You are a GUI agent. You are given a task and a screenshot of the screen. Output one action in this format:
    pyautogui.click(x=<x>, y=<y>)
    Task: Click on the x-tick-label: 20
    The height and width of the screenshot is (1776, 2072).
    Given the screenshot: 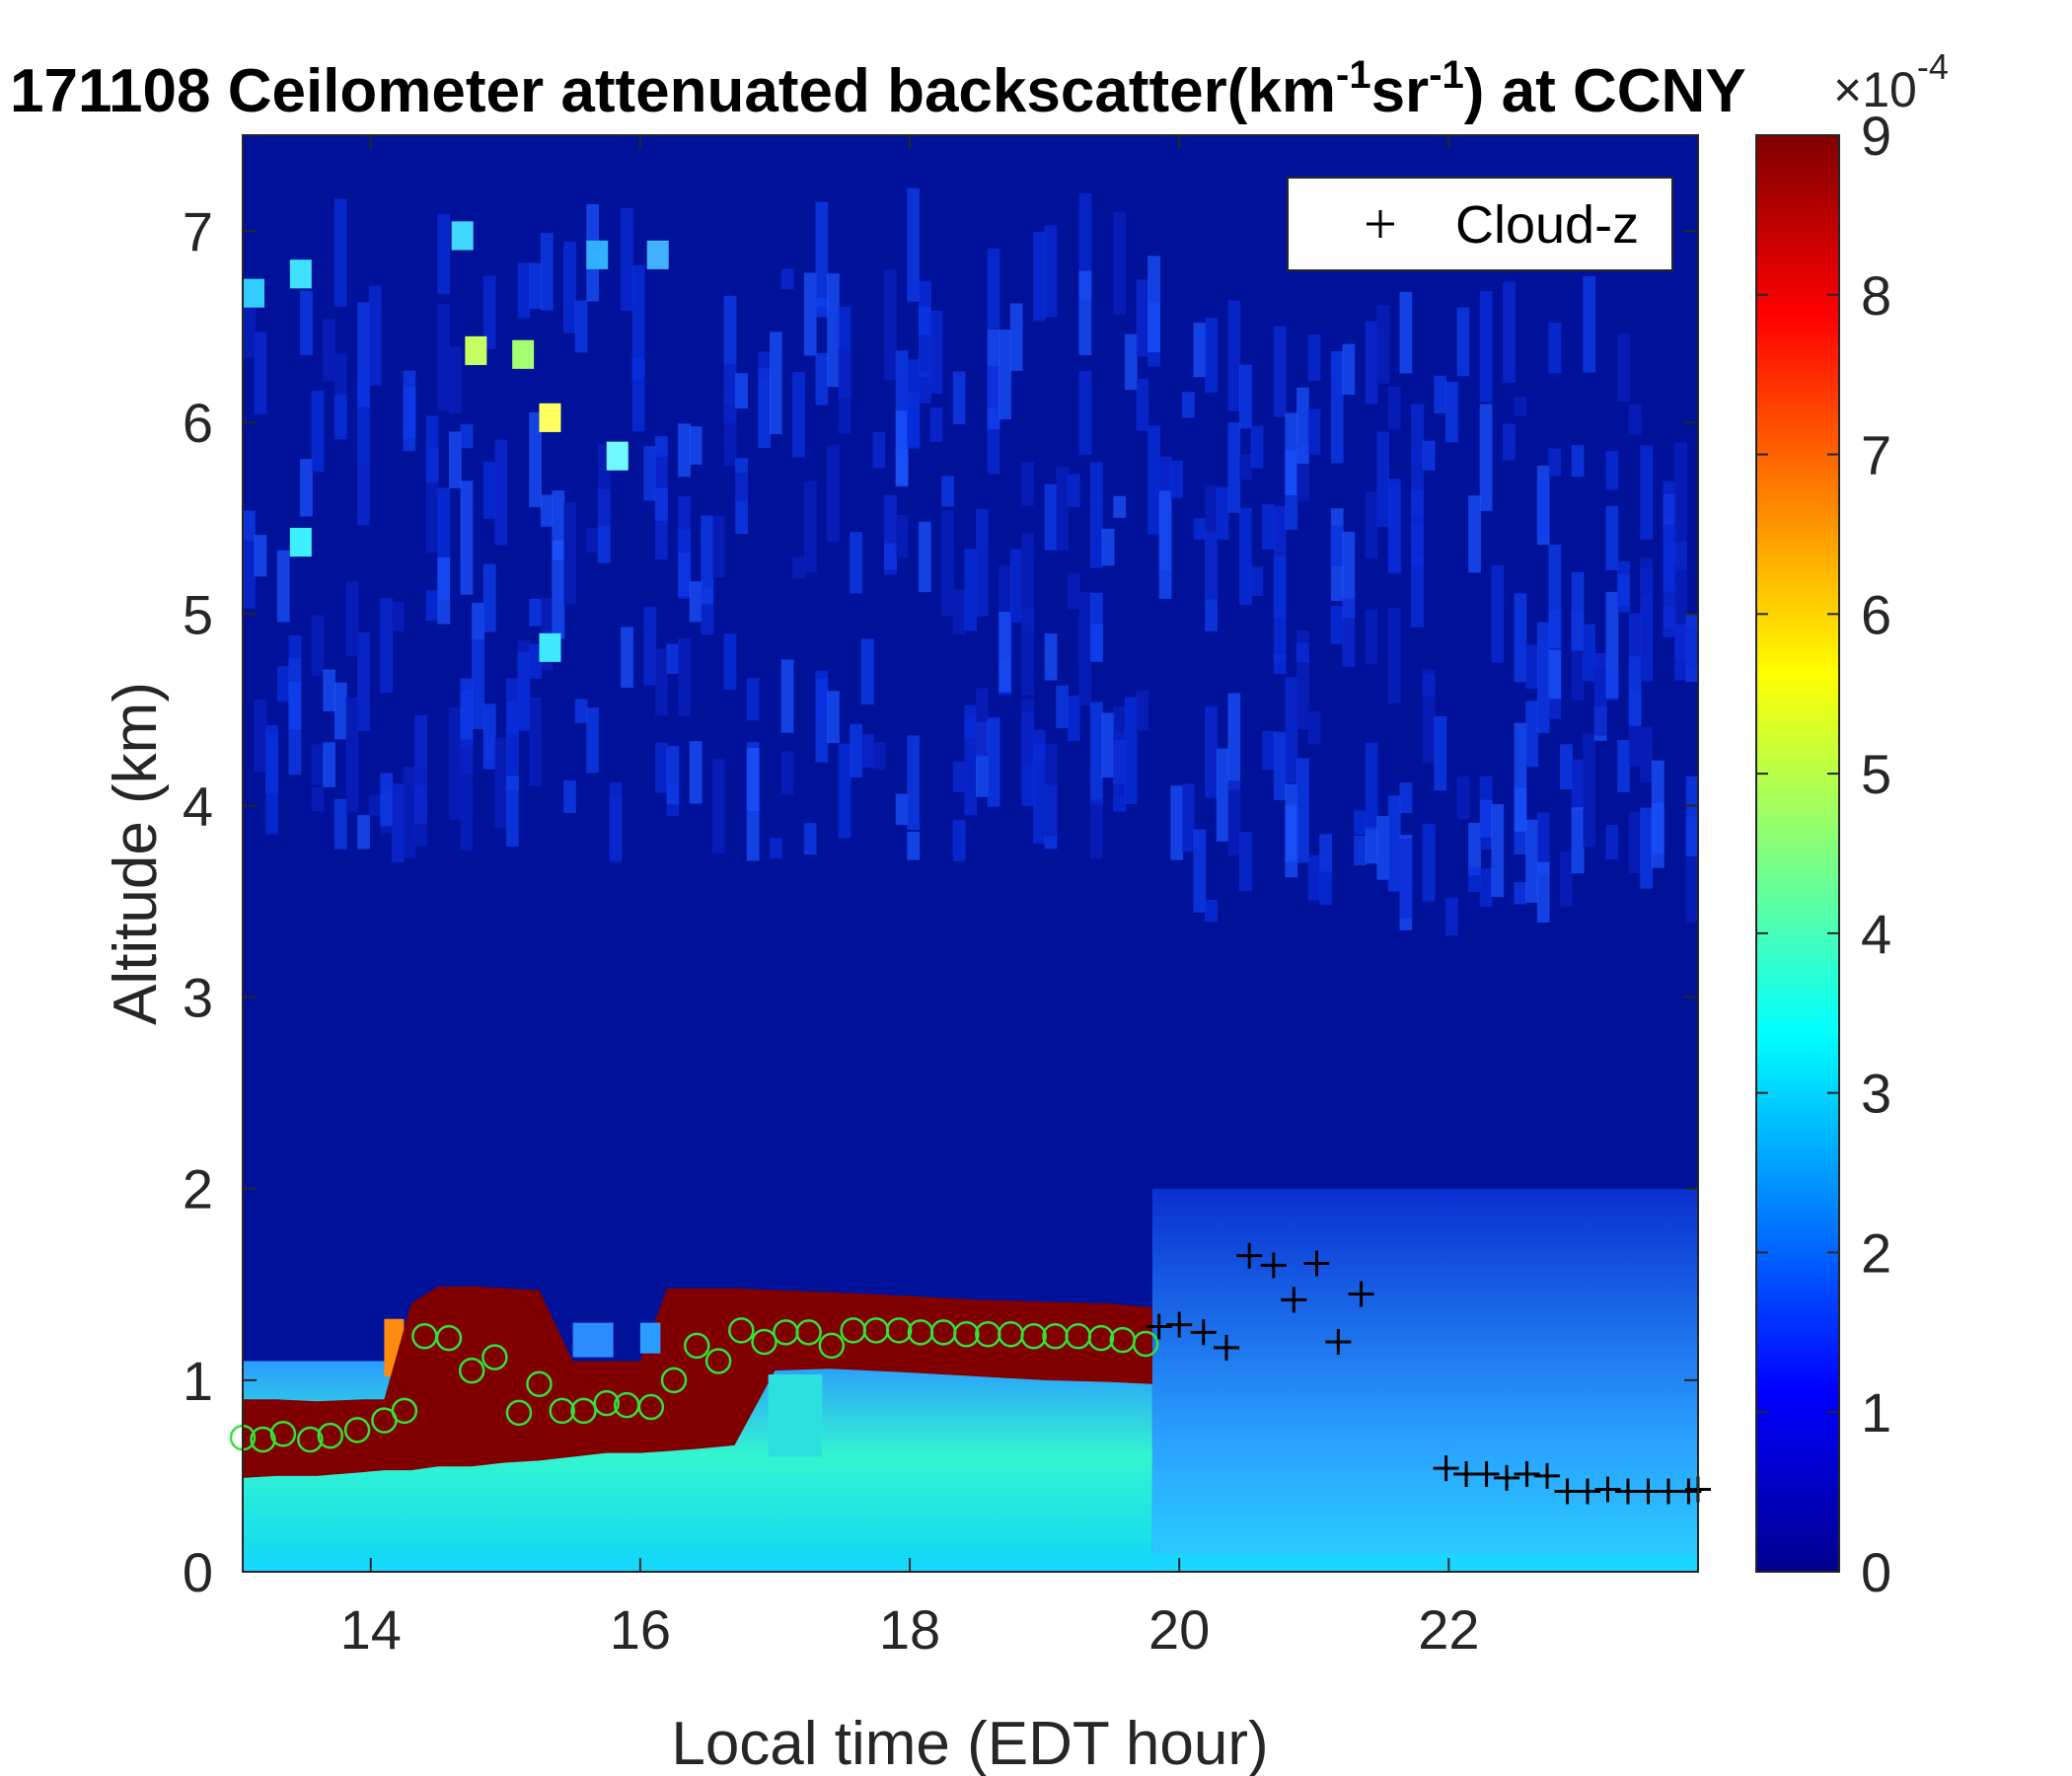 What is the action you would take?
    pyautogui.click(x=1179, y=1630)
    